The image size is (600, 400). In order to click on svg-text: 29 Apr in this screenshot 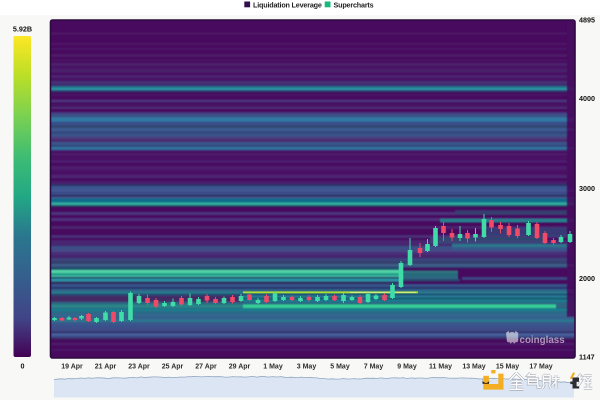, I will do `click(240, 367)`.